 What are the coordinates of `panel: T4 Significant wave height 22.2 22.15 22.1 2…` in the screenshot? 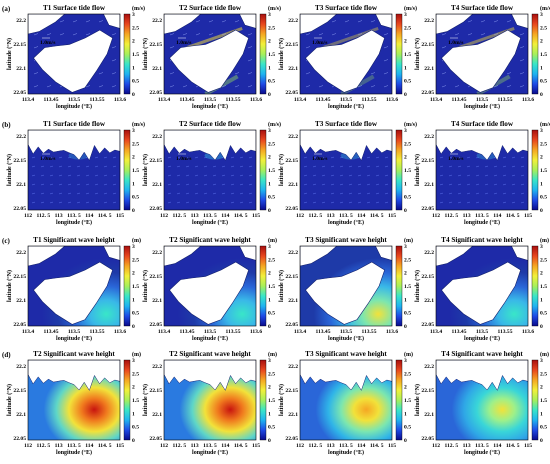 It's located at (481, 289).